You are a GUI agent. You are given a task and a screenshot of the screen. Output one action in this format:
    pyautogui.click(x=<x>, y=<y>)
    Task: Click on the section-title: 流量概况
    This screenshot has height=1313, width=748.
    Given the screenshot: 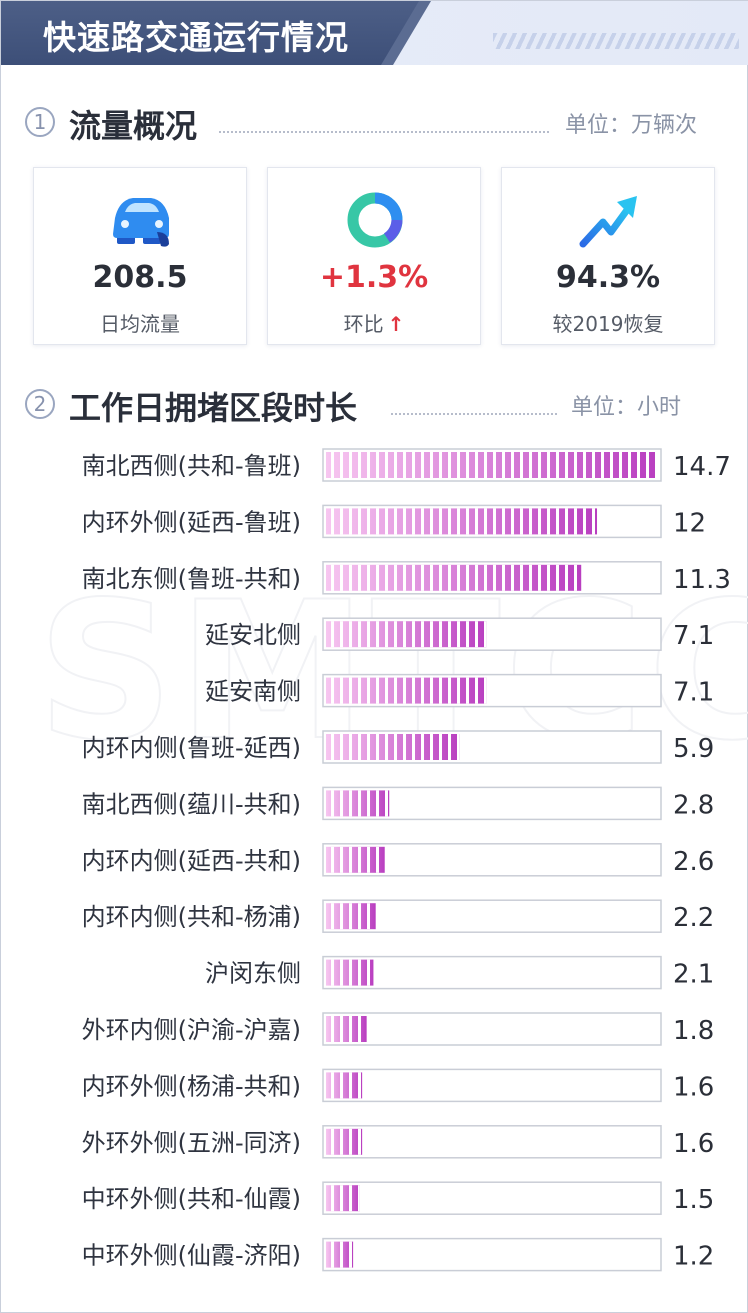 What is the action you would take?
    pyautogui.click(x=133, y=126)
    